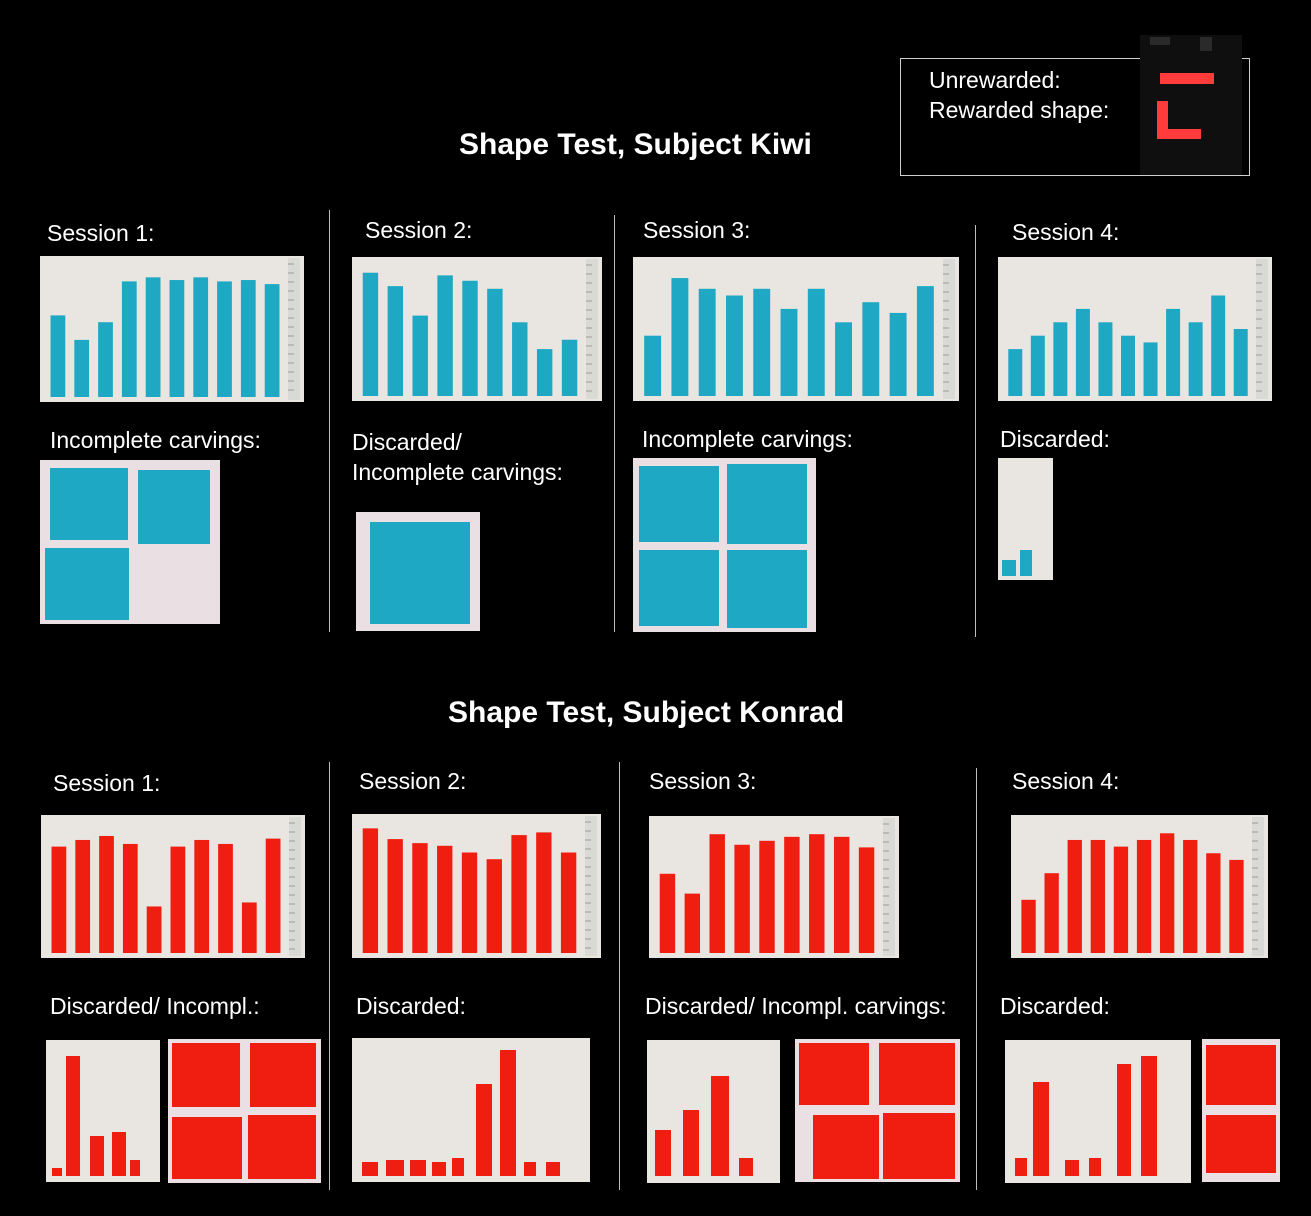 This screenshot has width=1311, height=1216. I want to click on konrad-session-1-strips-photo, so click(173, 886).